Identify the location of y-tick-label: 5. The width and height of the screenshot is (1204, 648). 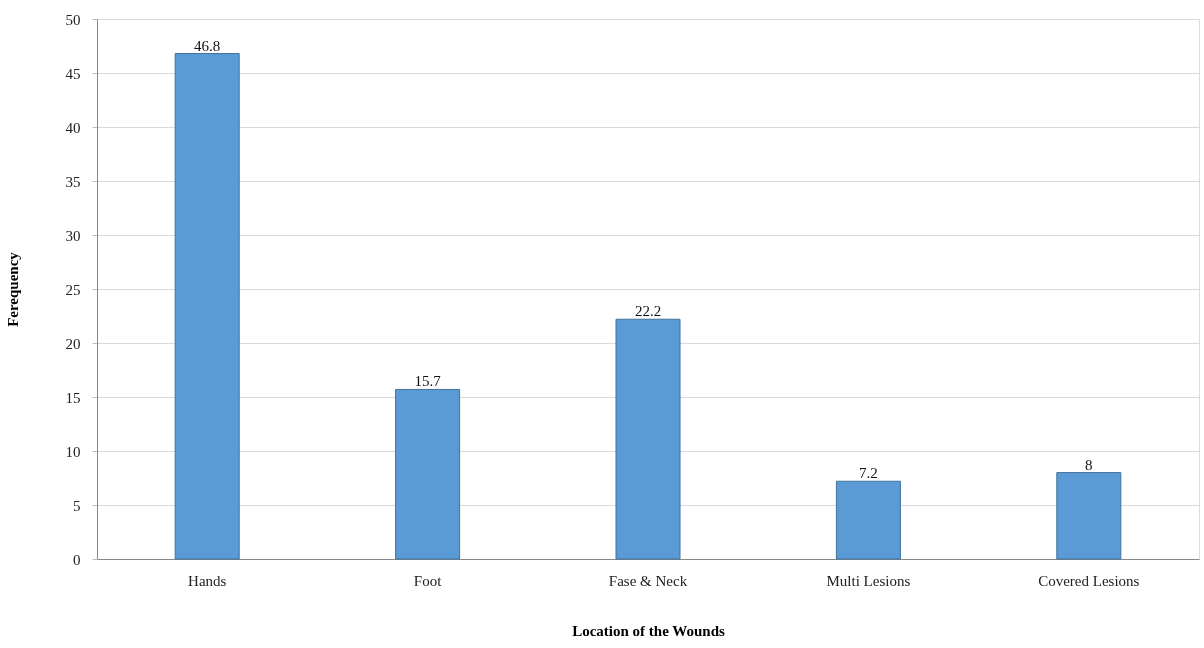
(77, 505).